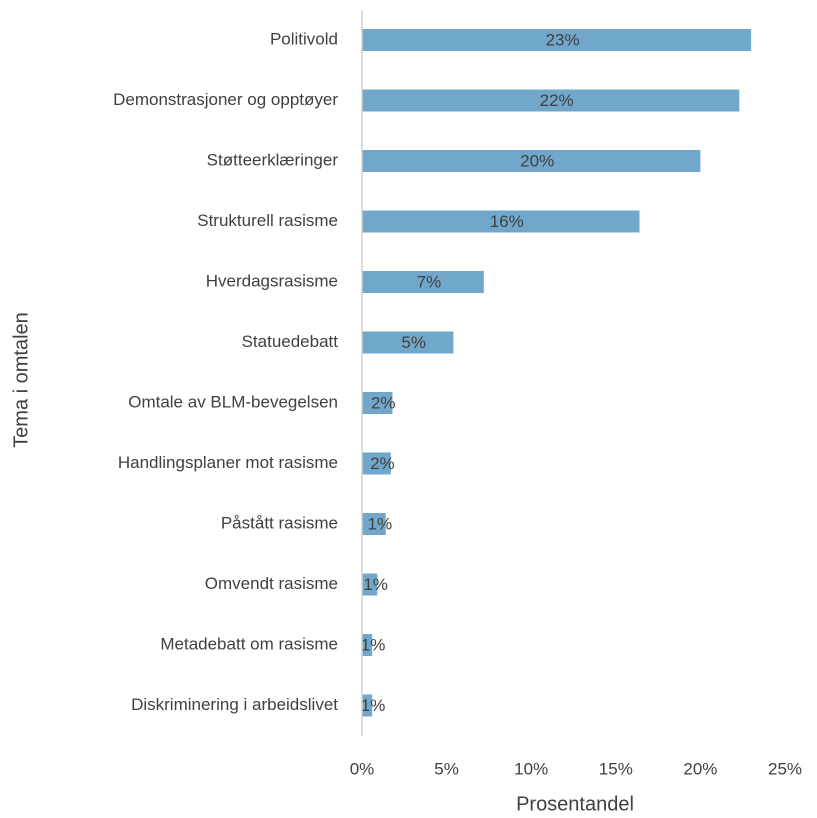 This screenshot has height=818, width=817. Describe the element at coordinates (273, 159) in the screenshot. I see `y-tick-label: Støtteerklæringer` at that location.